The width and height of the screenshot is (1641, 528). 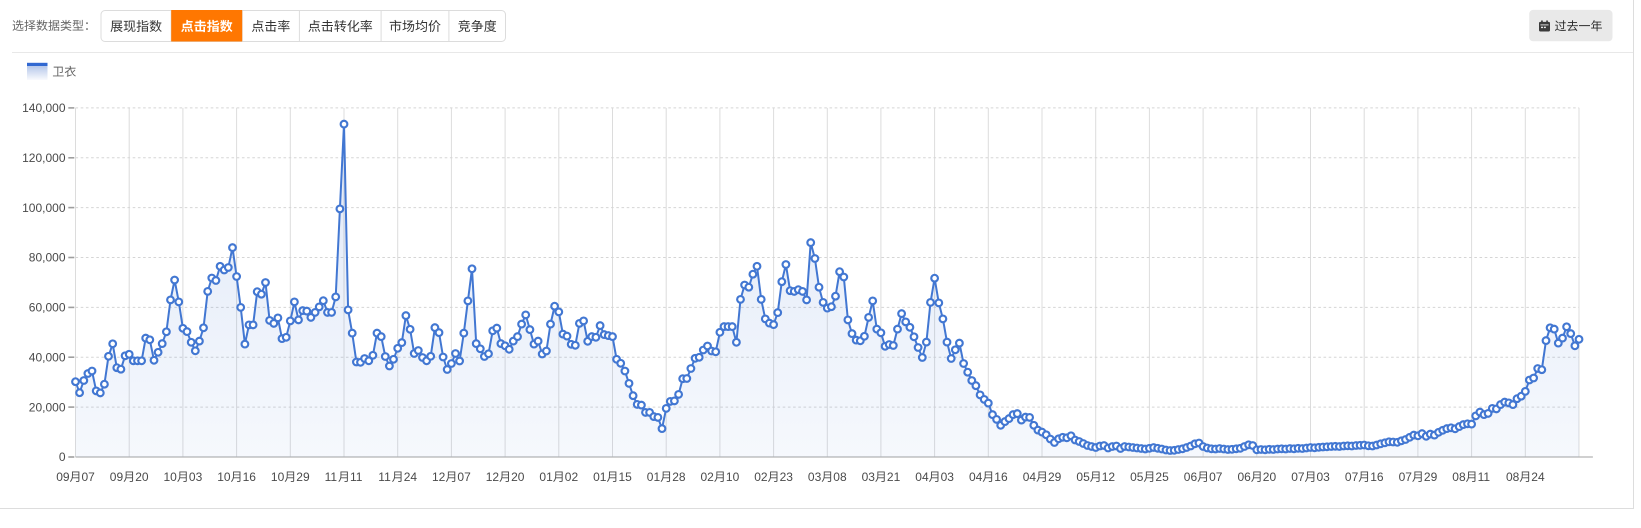 What do you see at coordinates (44, 158) in the screenshot?
I see `svg-text: 120,000` at bounding box center [44, 158].